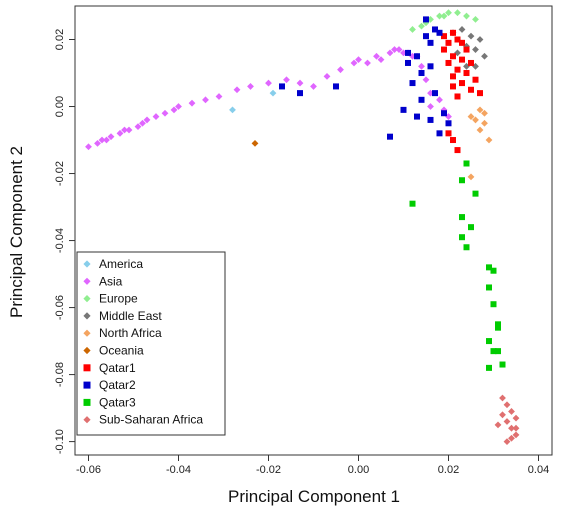  What do you see at coordinates (268, 98) in the screenshot?
I see `series-asia` at bounding box center [268, 98].